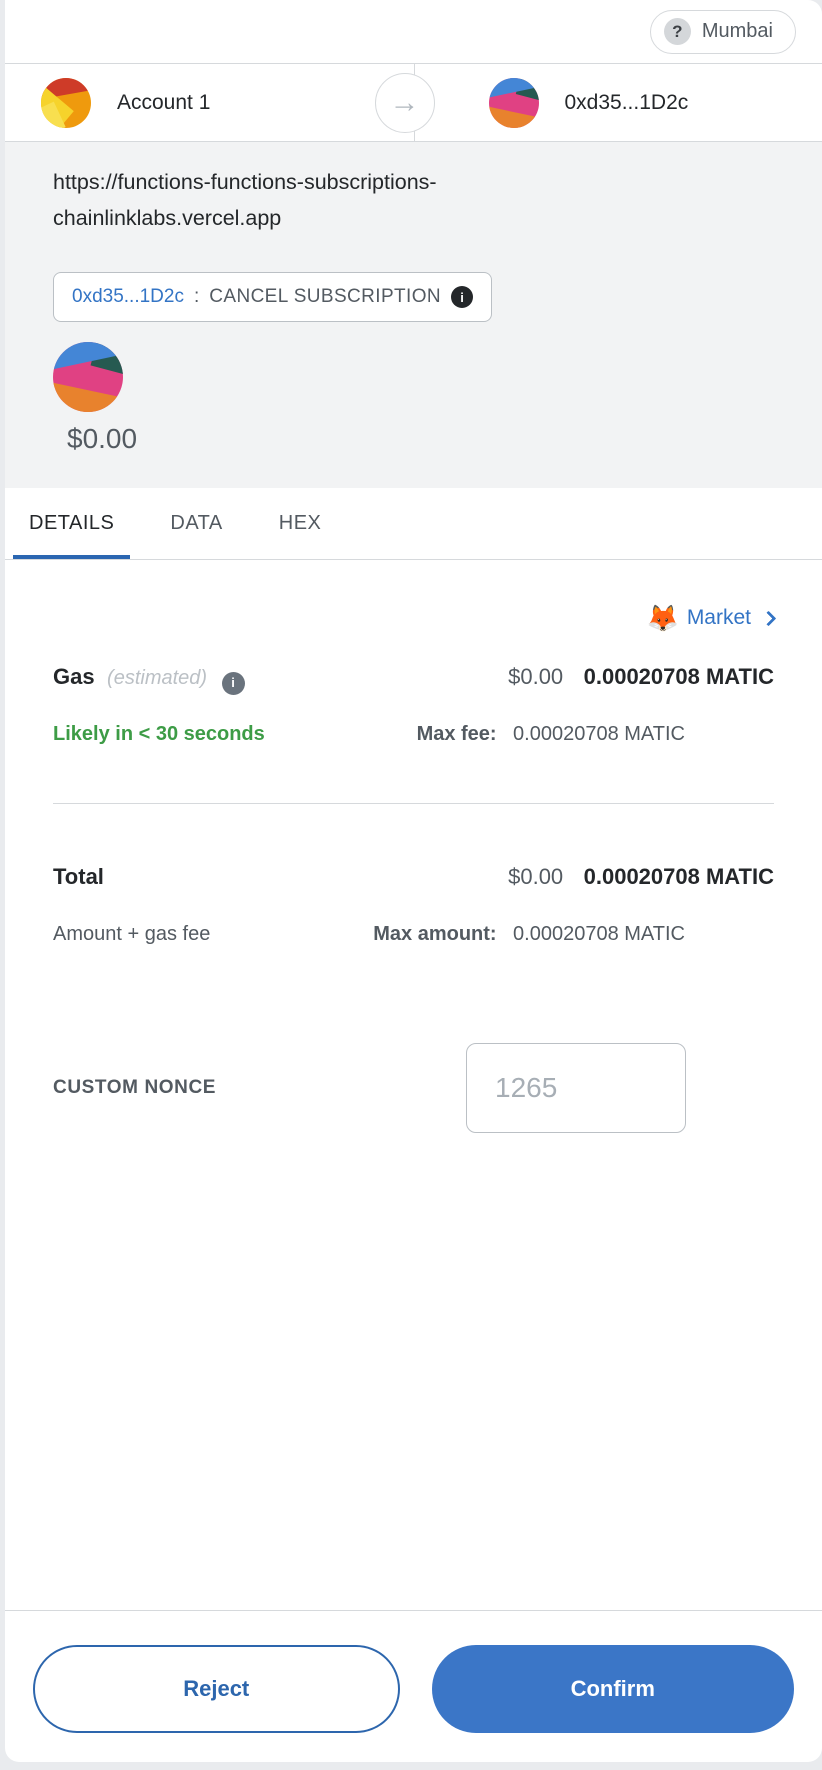 The image size is (822, 1770). What do you see at coordinates (132, 934) in the screenshot?
I see `total-description: Amount + gas fee` at bounding box center [132, 934].